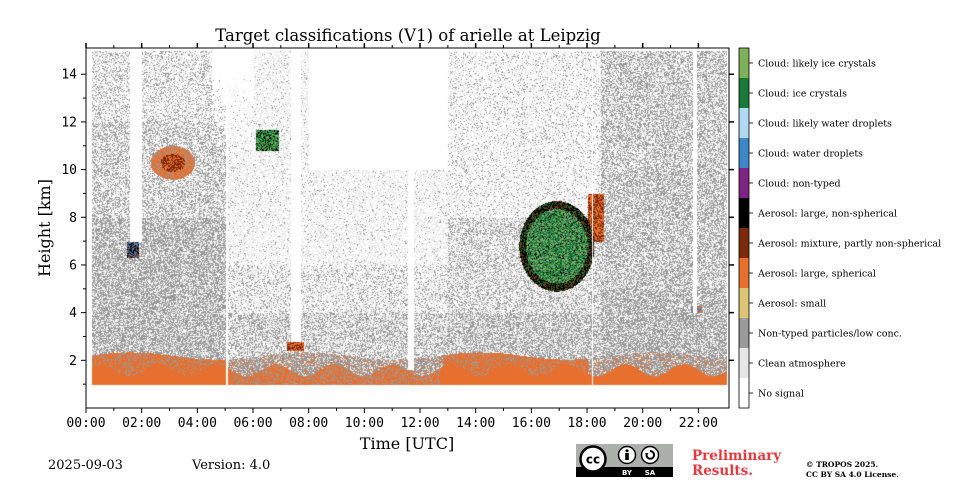  I want to click on colorbar-label: Non-typed particles/low conc., so click(830, 334).